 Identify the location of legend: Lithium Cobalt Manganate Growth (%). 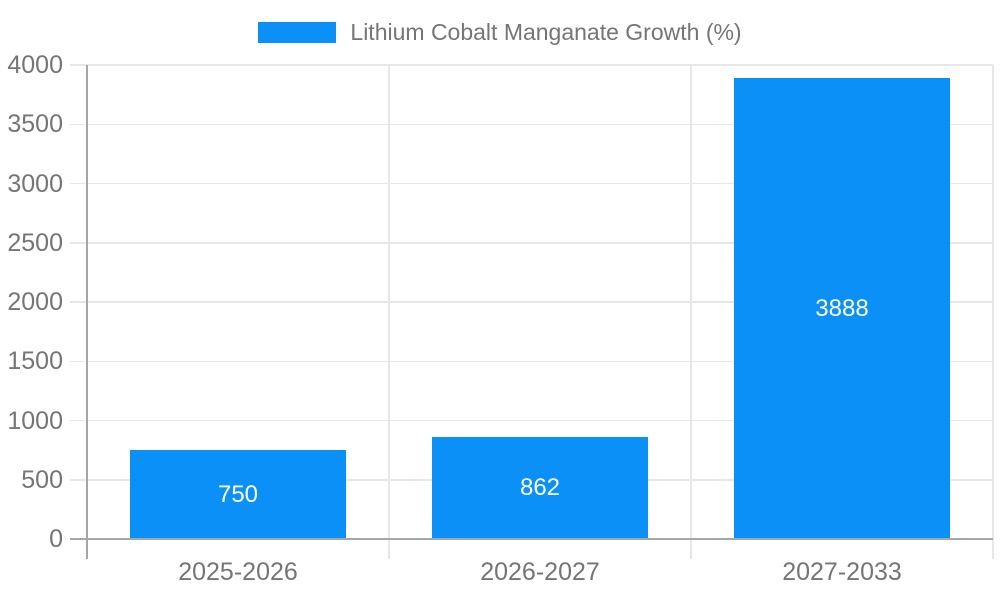
(500, 32).